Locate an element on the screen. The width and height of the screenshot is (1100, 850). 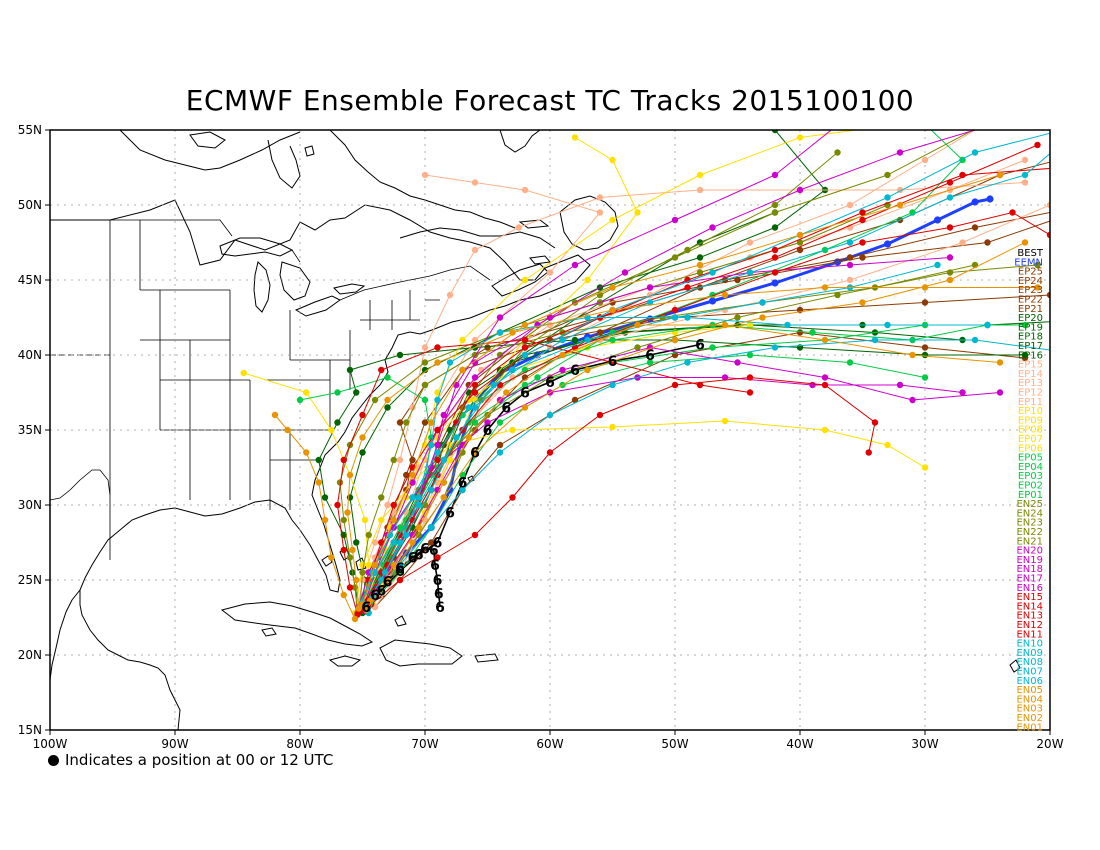
legend-entry: EP23 is located at coordinates (1030, 290).